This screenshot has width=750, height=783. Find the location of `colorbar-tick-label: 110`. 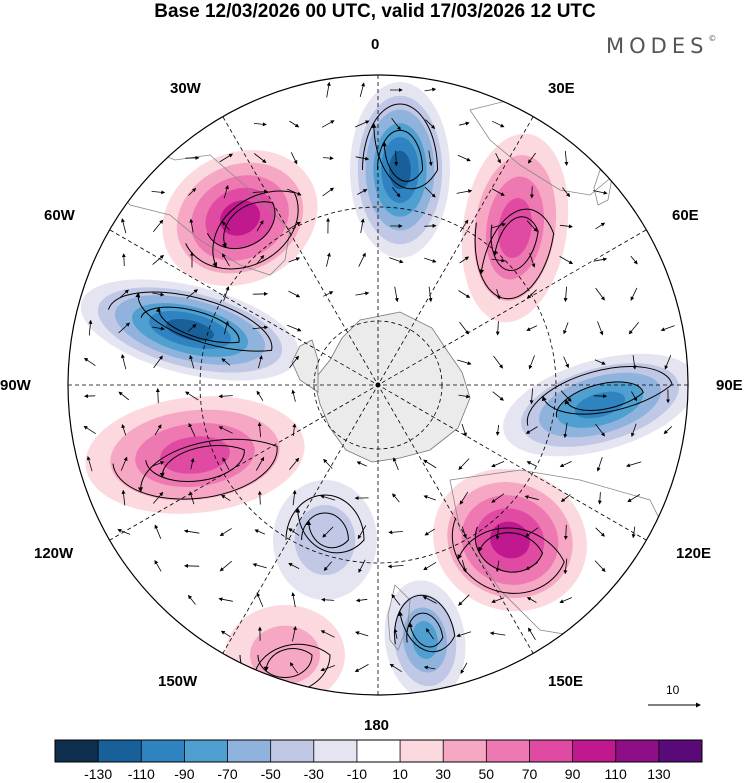

colorbar-tick-label: 110 is located at coordinates (615, 774).